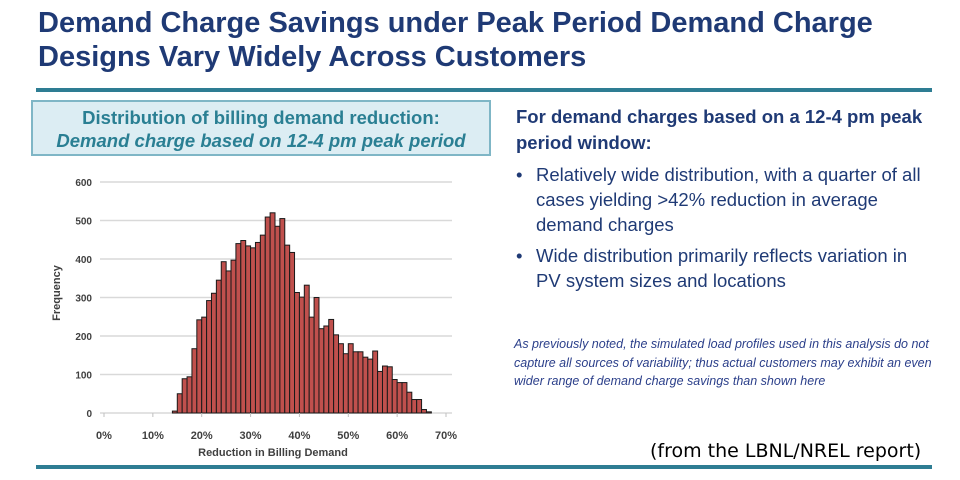 Image resolution: width=960 pixels, height=480 pixels. Describe the element at coordinates (83, 337) in the screenshot. I see `y-tick-label: 200` at that location.